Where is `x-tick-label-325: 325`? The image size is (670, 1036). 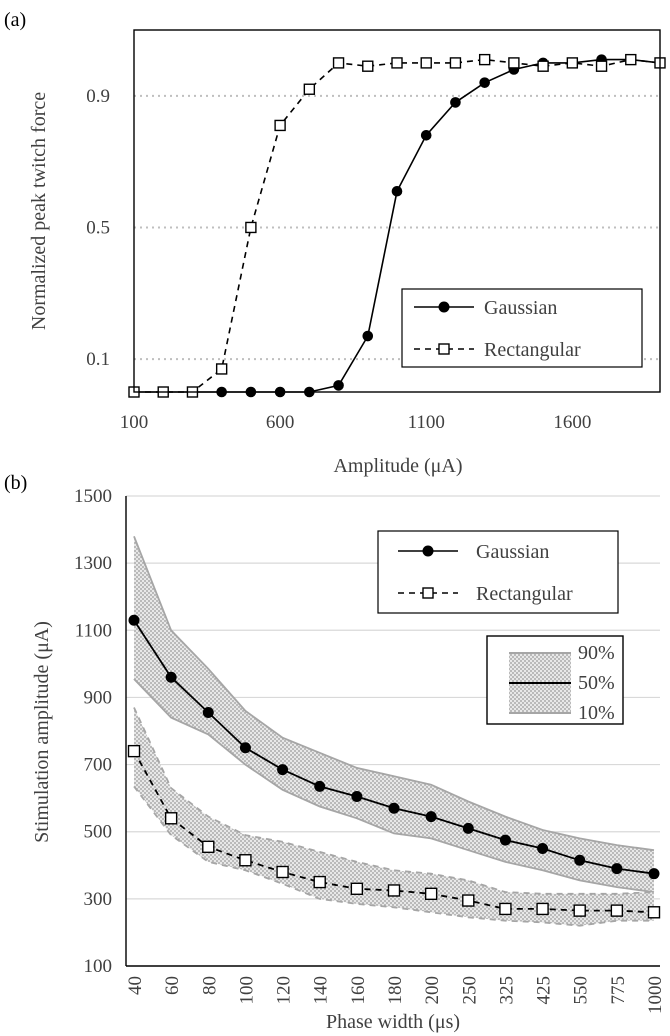
x-tick-label-325: 325 is located at coordinates (506, 990).